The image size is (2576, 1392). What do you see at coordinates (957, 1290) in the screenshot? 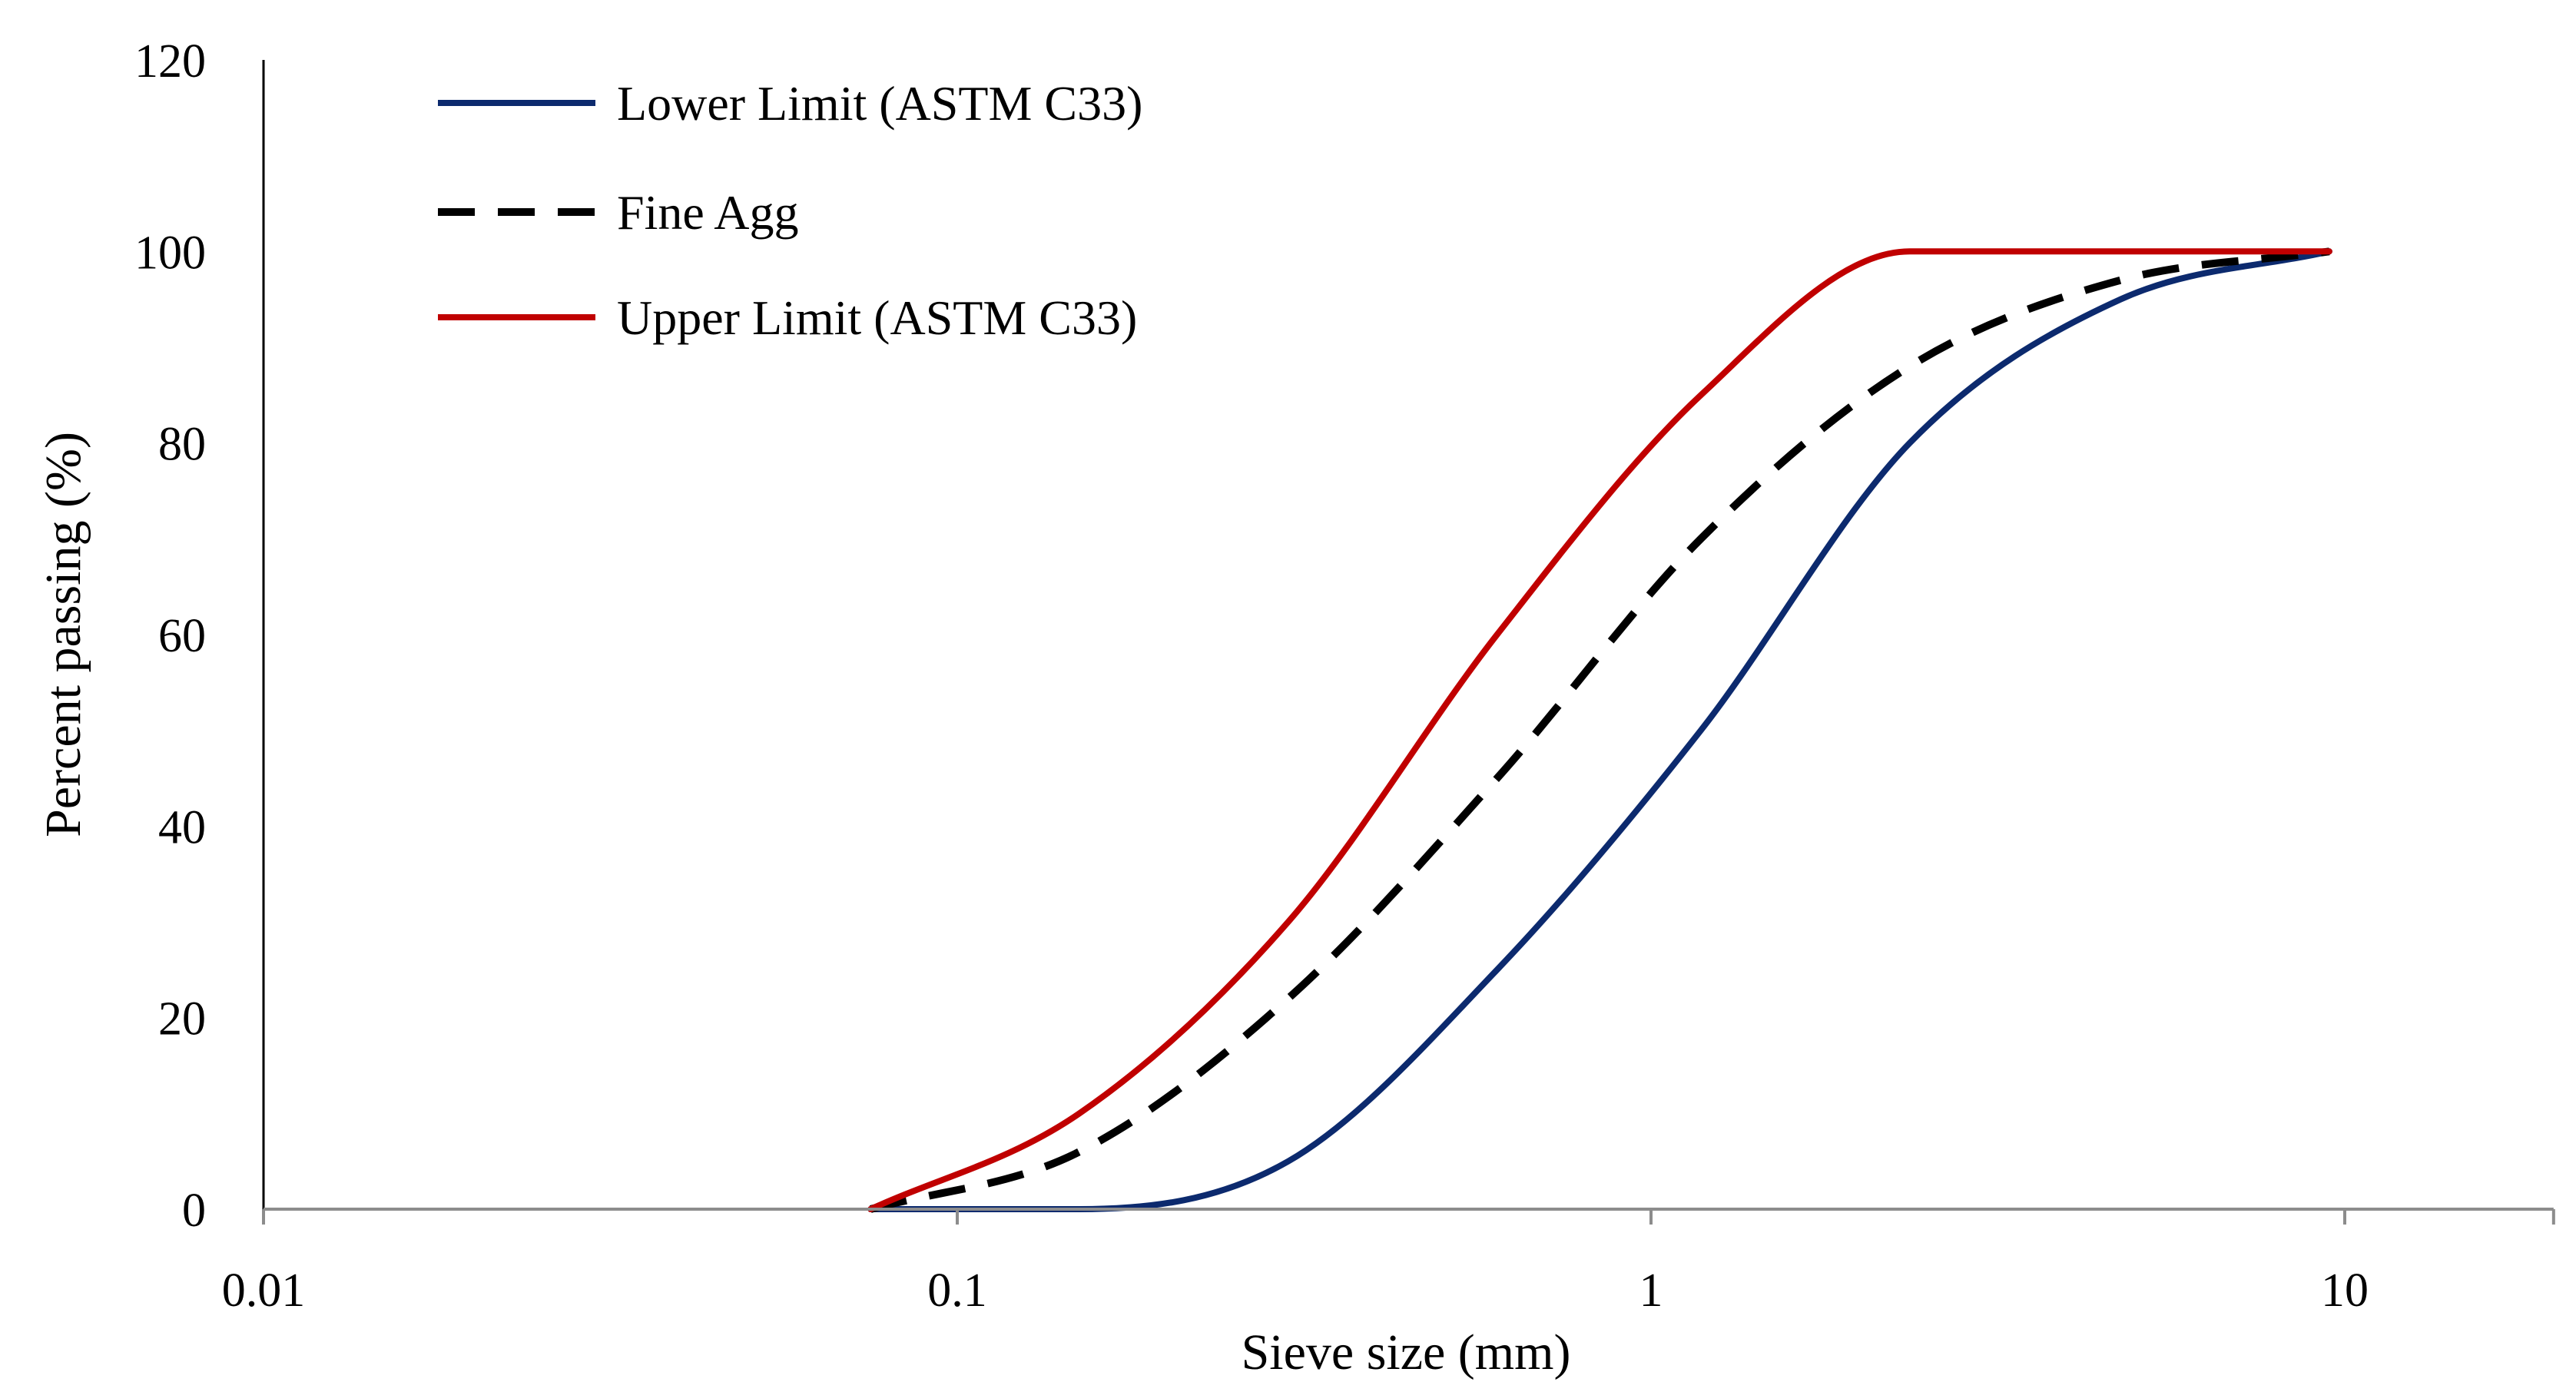
I see `x-tick-label: 0.1` at bounding box center [957, 1290].